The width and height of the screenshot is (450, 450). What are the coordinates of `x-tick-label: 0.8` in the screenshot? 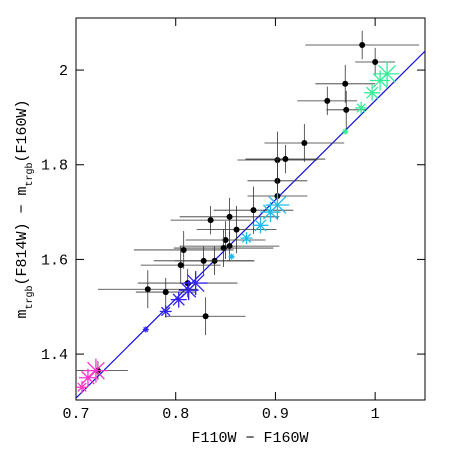 It's located at (175, 414).